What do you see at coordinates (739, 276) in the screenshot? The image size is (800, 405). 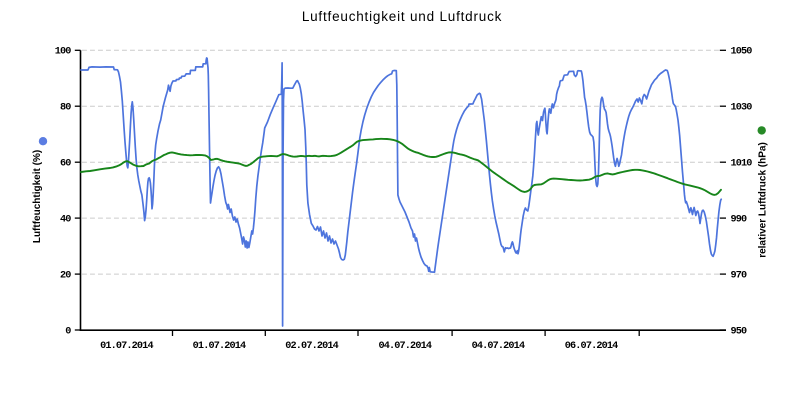 I see `svg-text: 970` at bounding box center [739, 276].